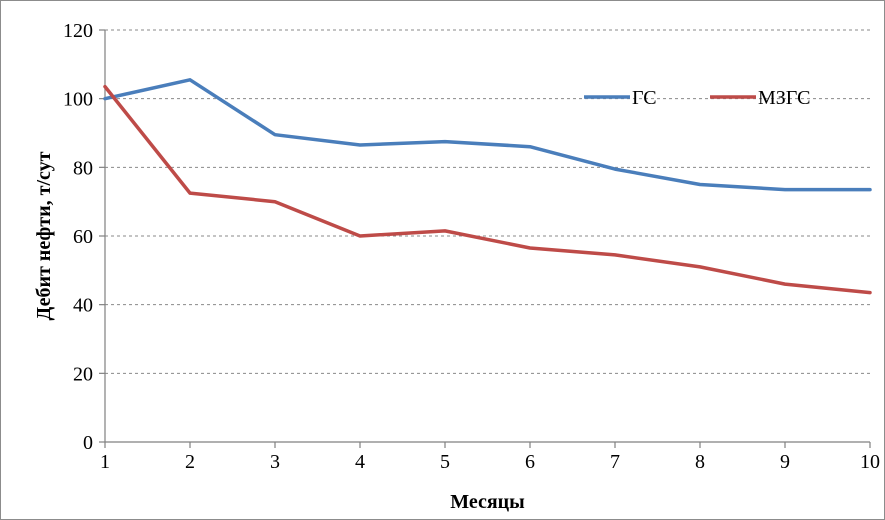  Describe the element at coordinates (487, 502) in the screenshot. I see `x-axis-title: Месяцы` at that location.